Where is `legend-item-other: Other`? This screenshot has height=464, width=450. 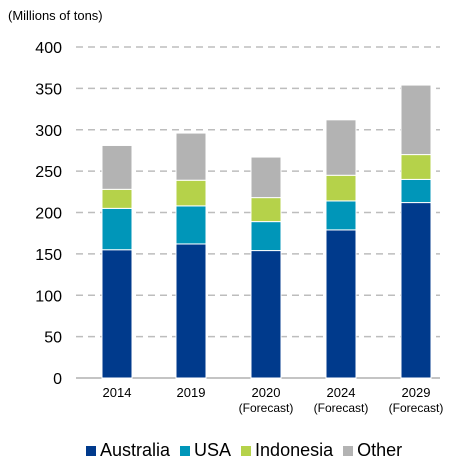 legend-item-other: Other is located at coordinates (372, 450).